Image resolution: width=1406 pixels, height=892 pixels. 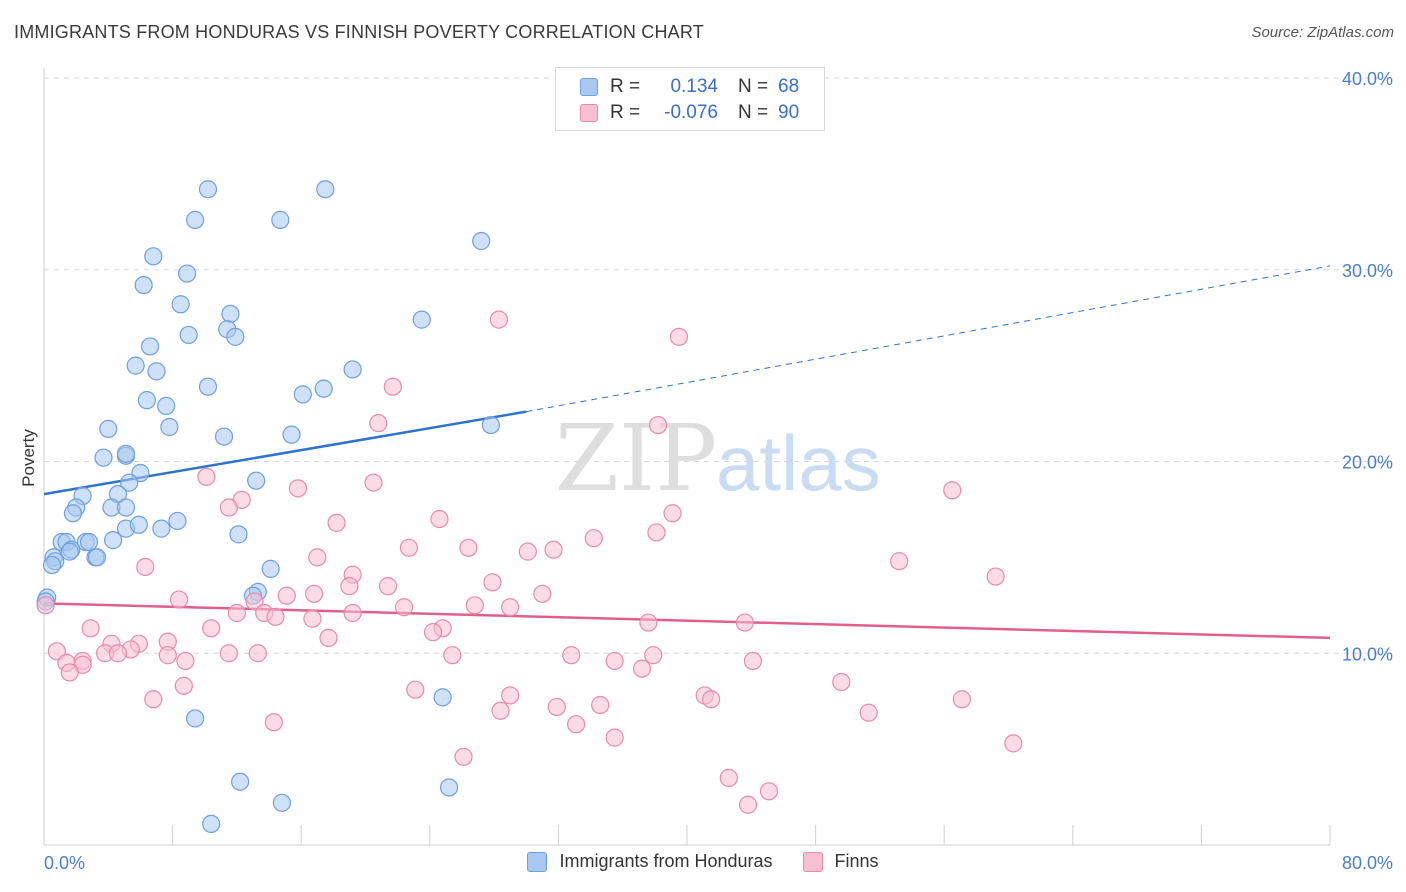 What do you see at coordinates (589, 87) in the screenshot?
I see `legend-swatch-honduras` at bounding box center [589, 87].